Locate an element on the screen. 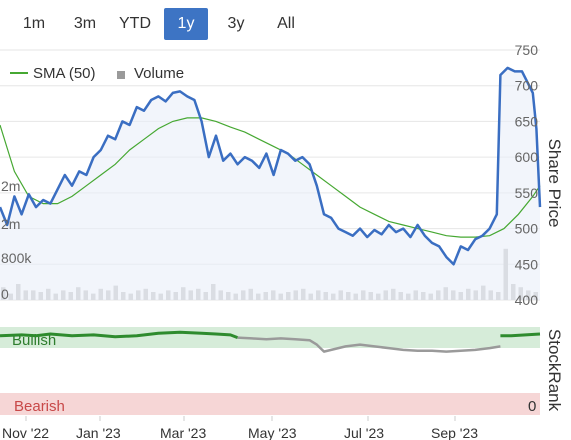 This screenshot has height=440, width=571. legend: SMA (50) Volume is located at coordinates (97, 73).